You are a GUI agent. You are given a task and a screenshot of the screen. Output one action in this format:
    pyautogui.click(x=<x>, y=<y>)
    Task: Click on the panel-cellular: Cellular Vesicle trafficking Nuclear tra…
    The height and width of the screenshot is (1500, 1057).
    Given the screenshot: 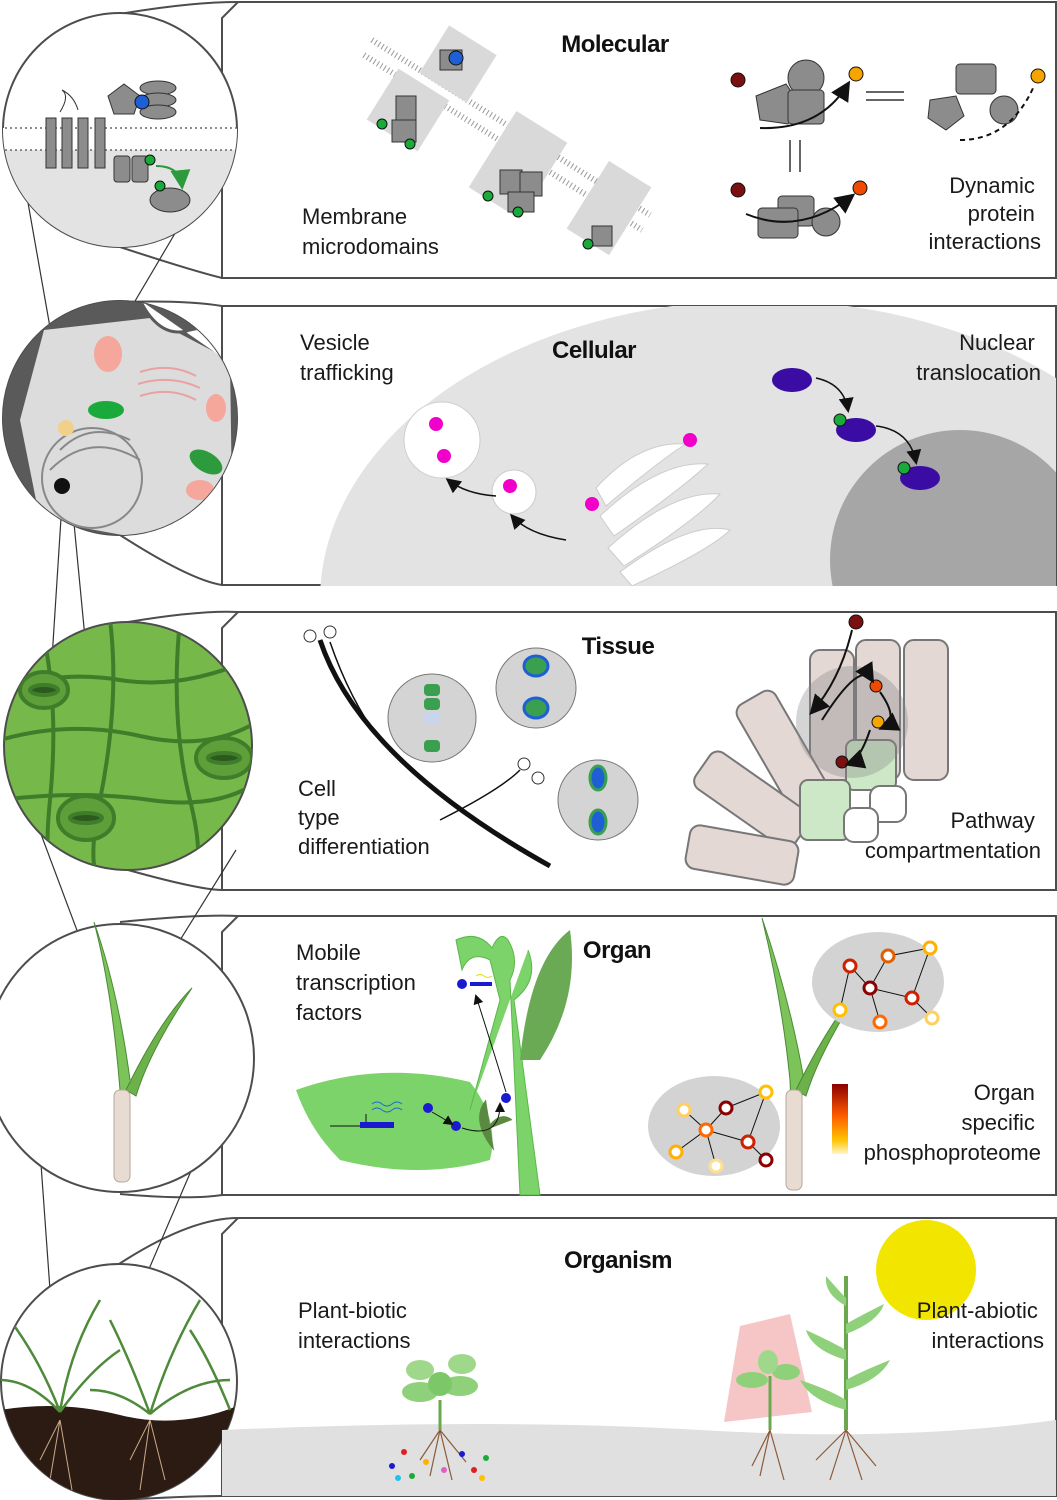 What is the action you would take?
    pyautogui.click(x=678, y=446)
    